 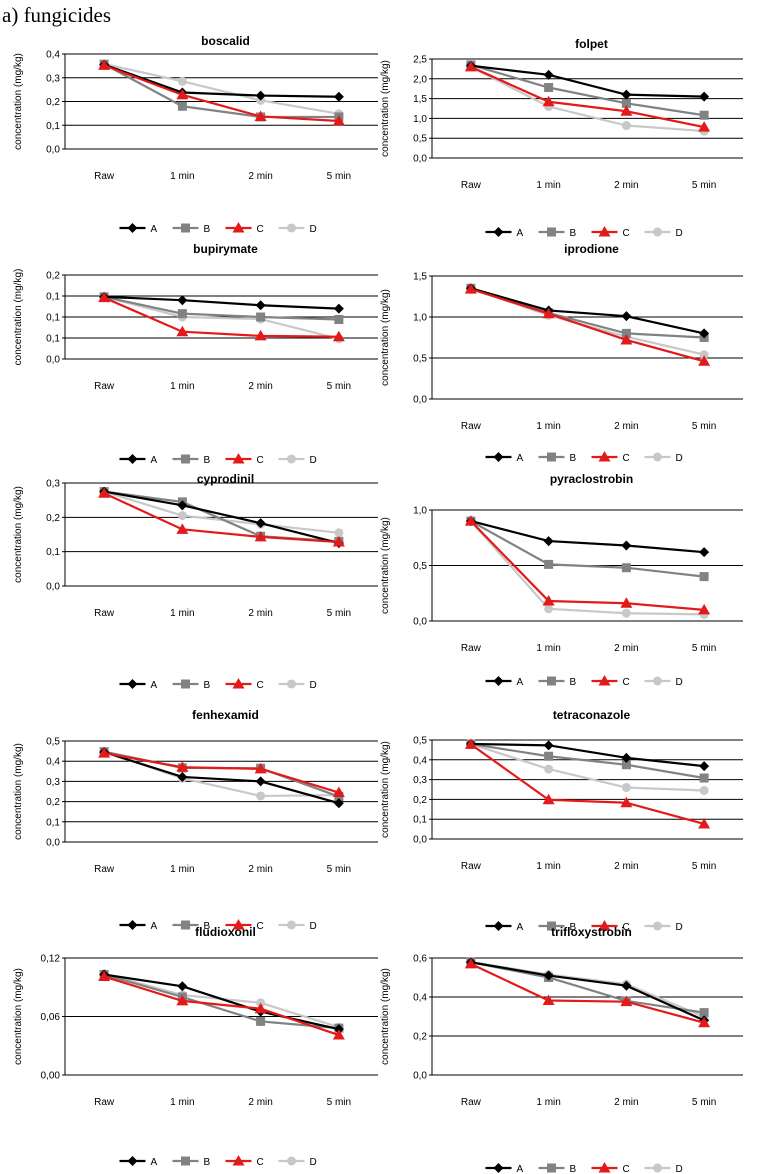 I want to click on chart-title: bupirymate, so click(x=225, y=249).